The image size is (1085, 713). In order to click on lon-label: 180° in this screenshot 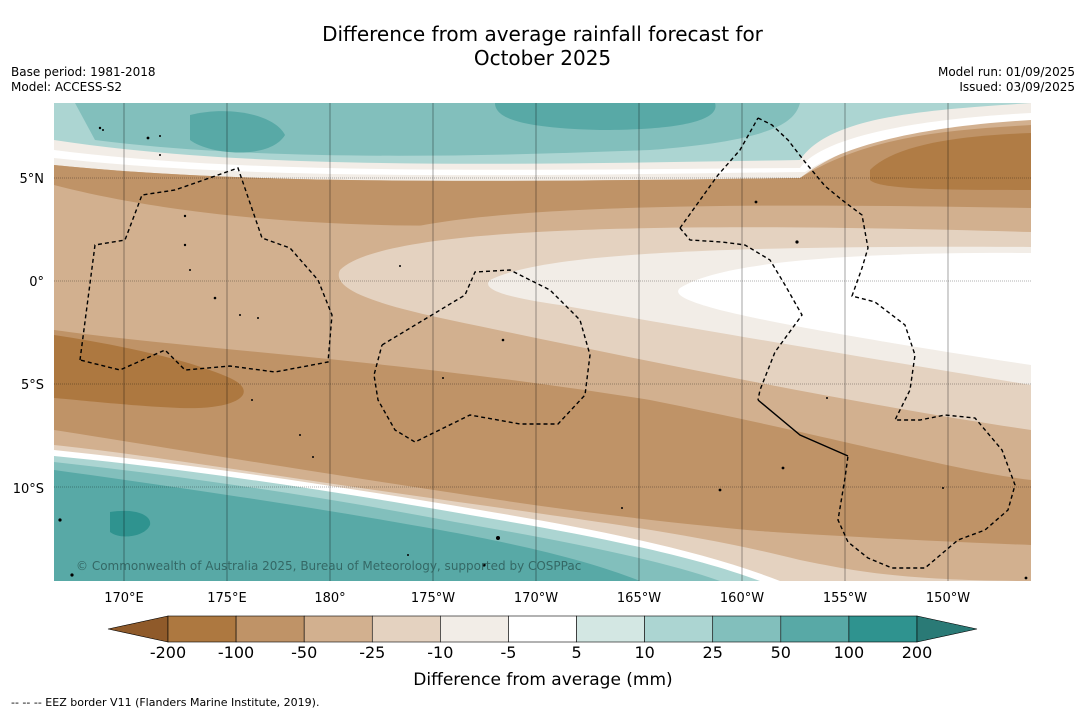, I will do `click(329, 598)`.